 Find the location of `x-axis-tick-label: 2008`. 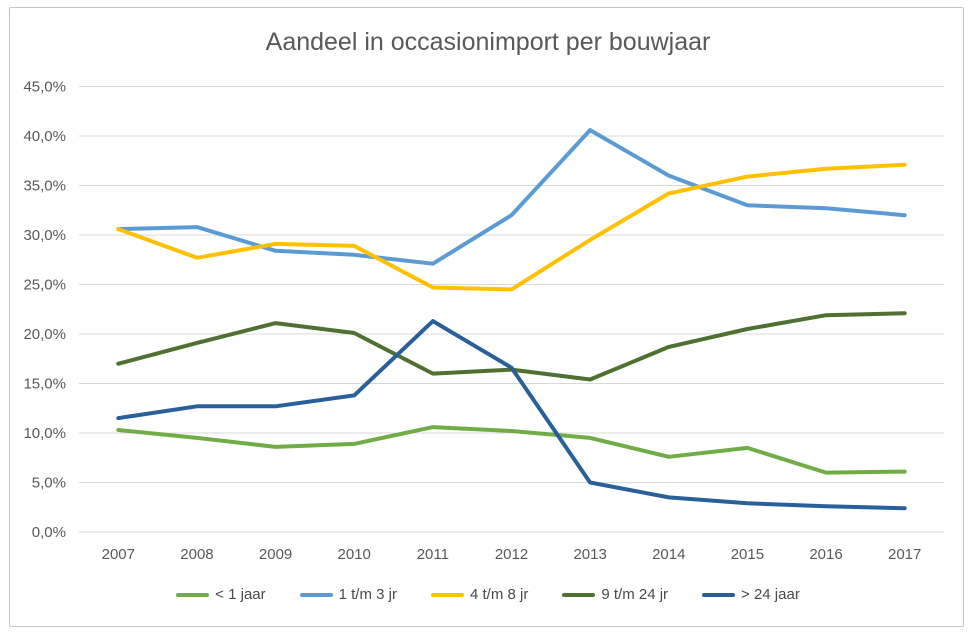

x-axis-tick-label: 2008 is located at coordinates (196, 554).